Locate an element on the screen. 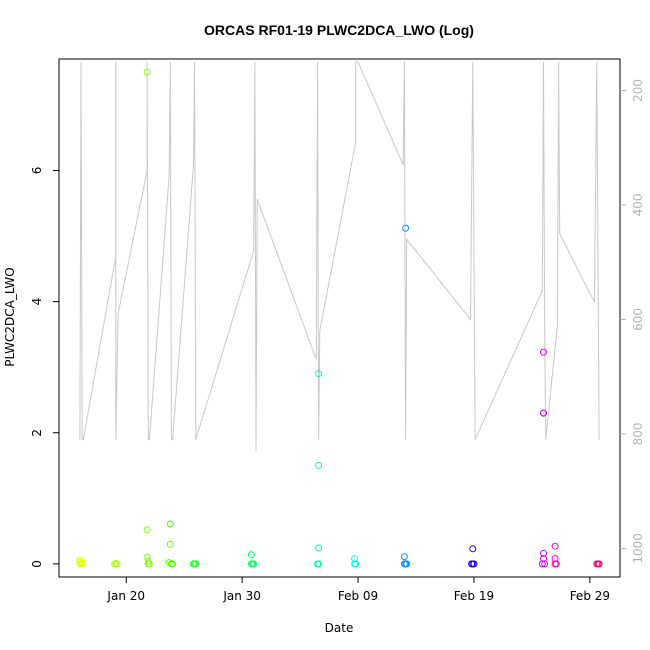  x-tick-label: Jan 30 is located at coordinates (241, 596).